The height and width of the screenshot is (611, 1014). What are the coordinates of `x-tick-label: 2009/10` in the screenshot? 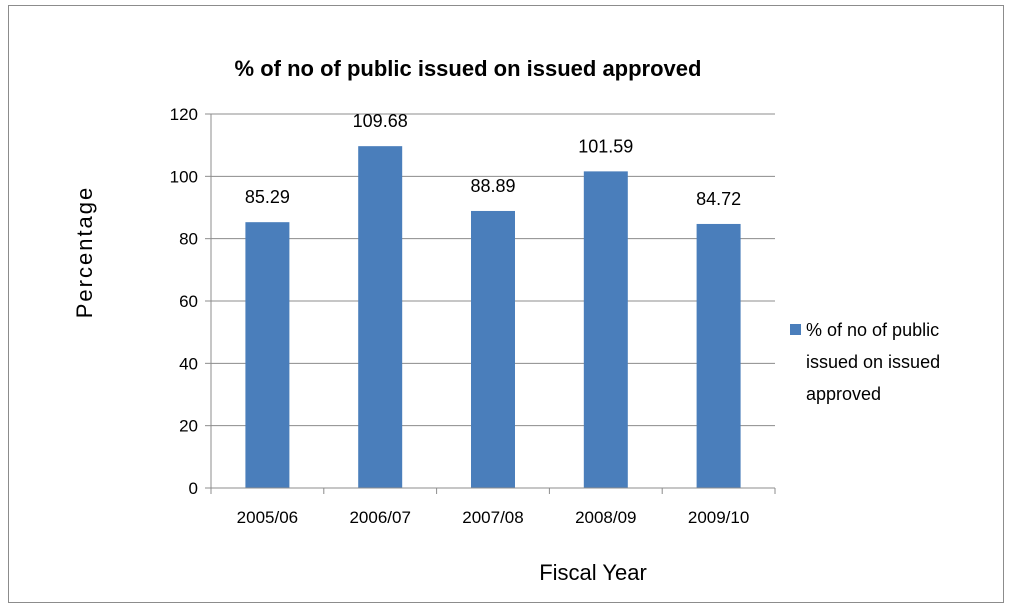 It's located at (718, 517).